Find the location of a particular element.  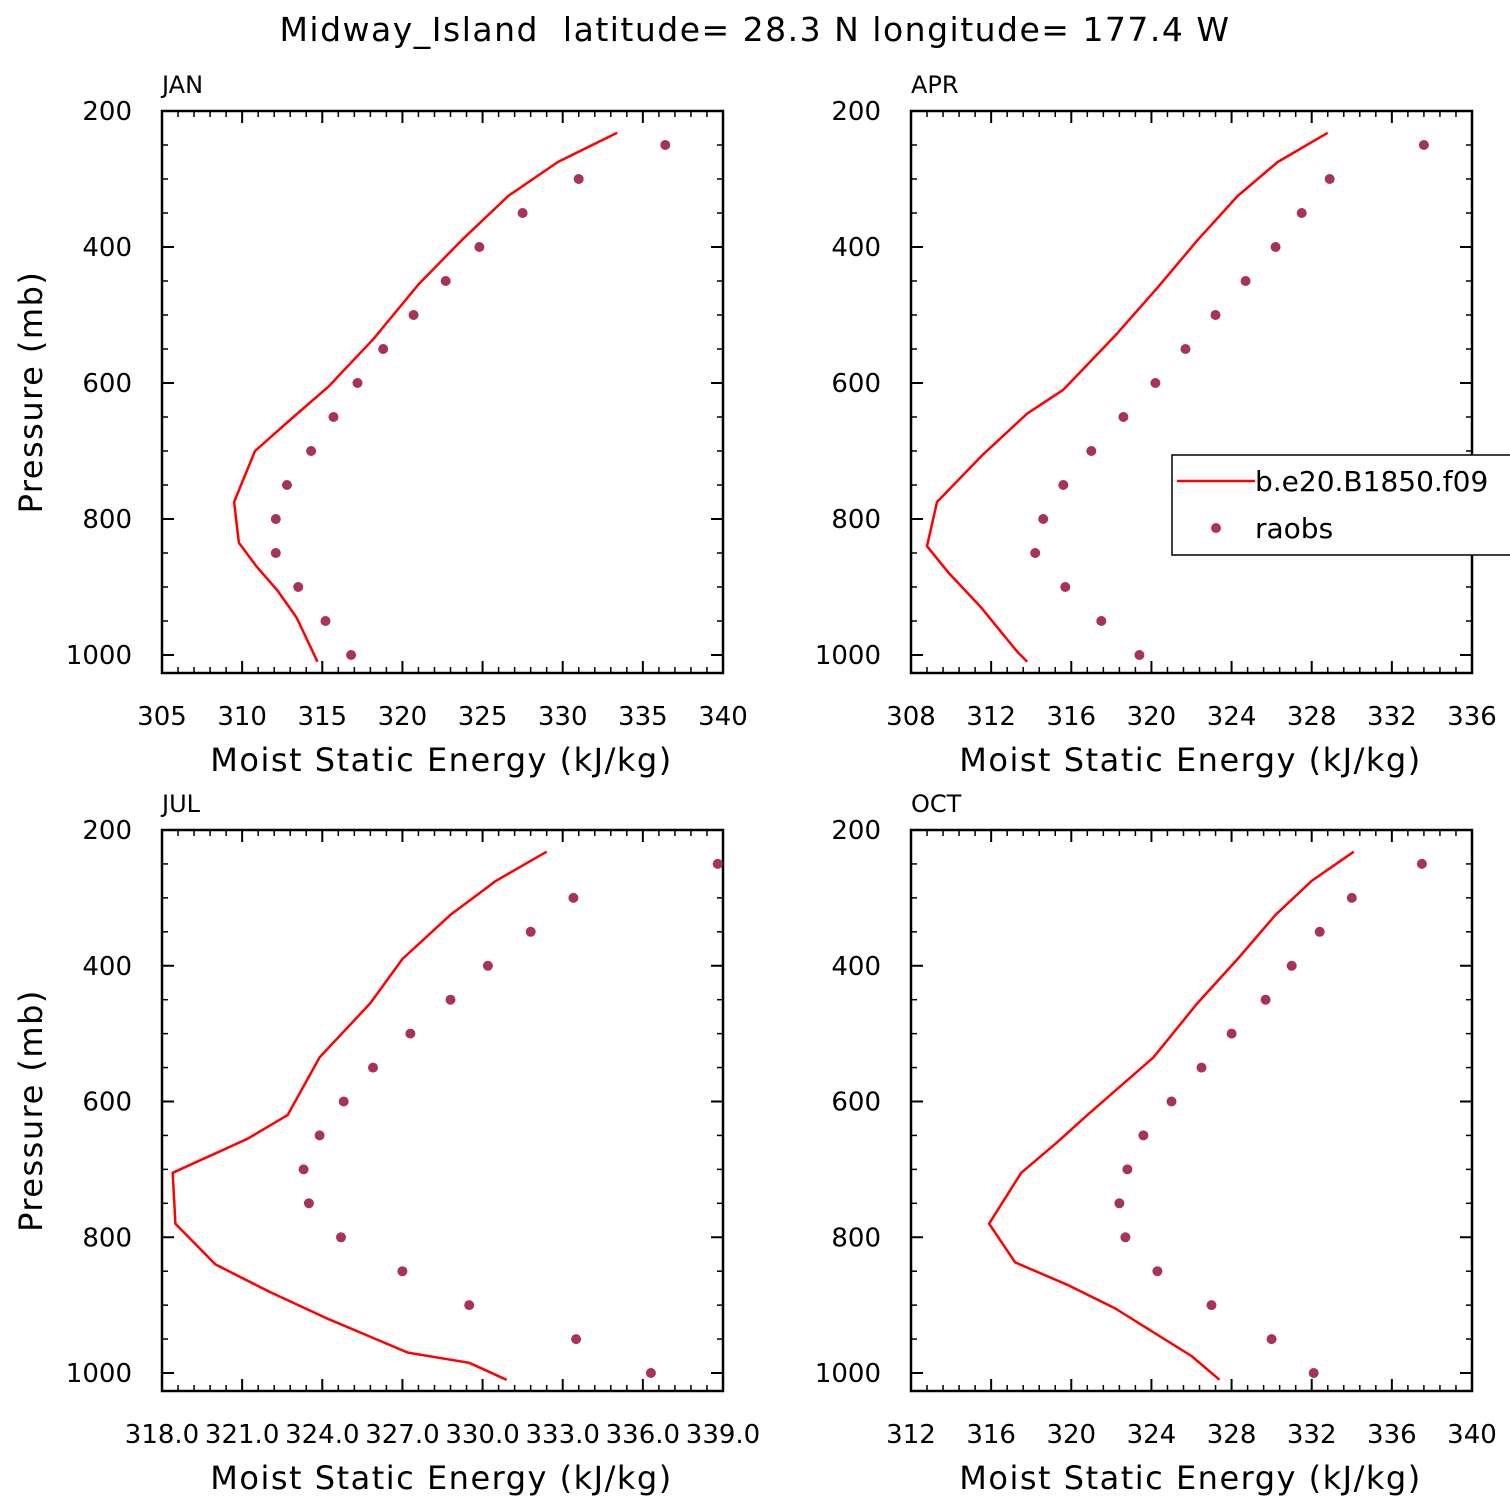

x-tick-label: 325 is located at coordinates (483, 717).